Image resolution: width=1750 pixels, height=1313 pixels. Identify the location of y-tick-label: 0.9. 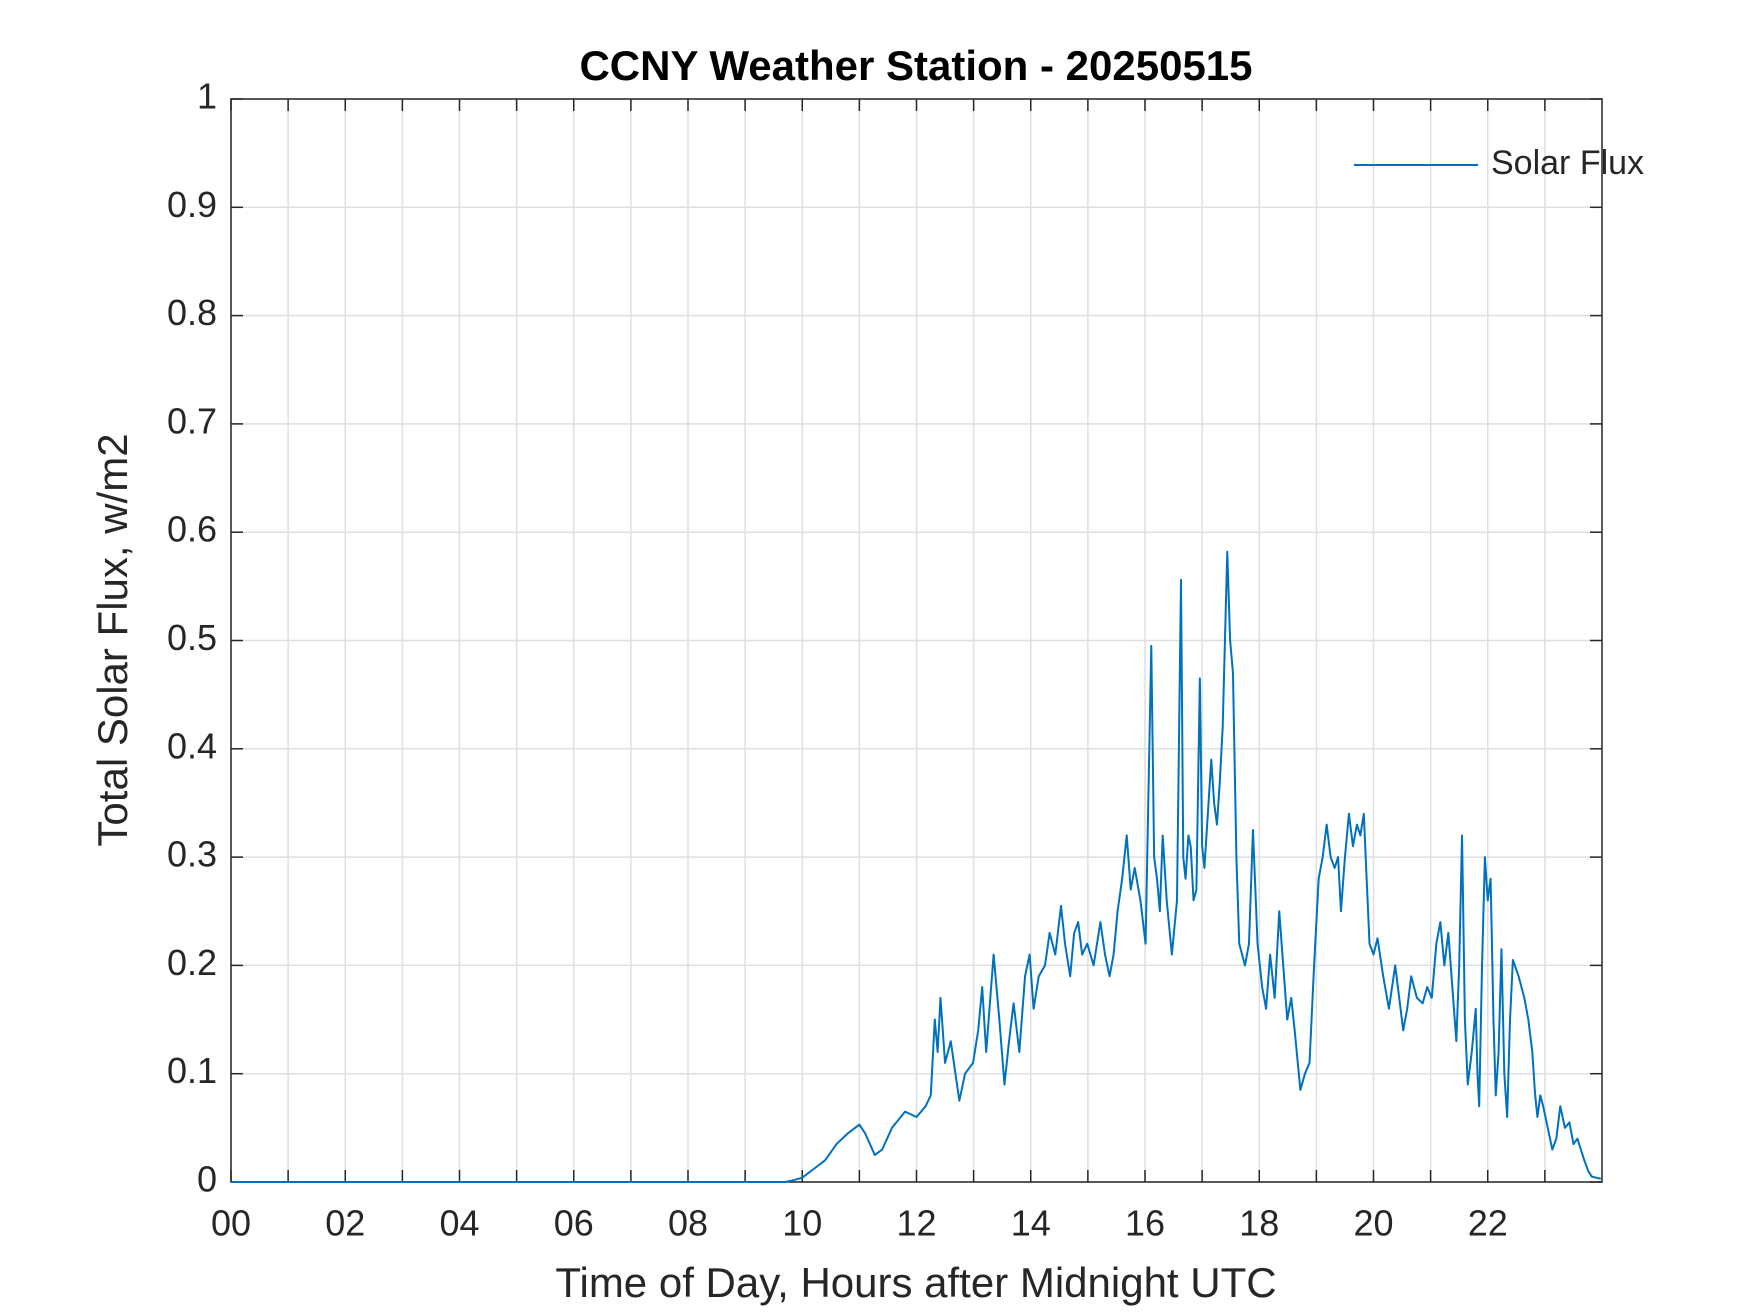
(192, 204).